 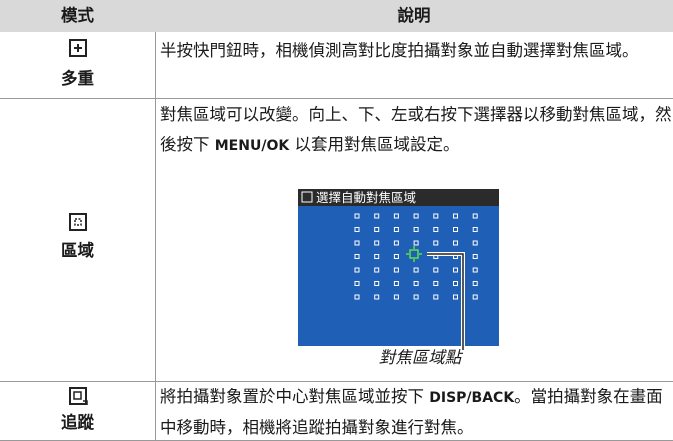 I want to click on button-name: DISP/BACK, so click(x=472, y=398).